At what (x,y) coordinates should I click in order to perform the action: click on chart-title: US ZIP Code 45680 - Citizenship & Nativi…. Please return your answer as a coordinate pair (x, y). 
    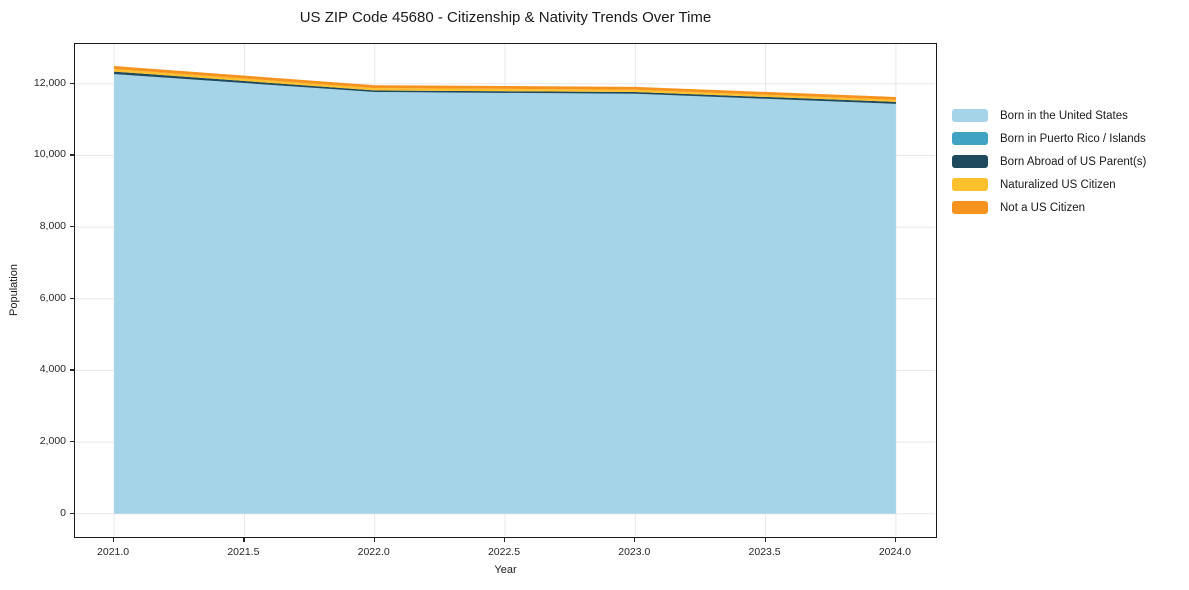
    Looking at the image, I should click on (505, 17).